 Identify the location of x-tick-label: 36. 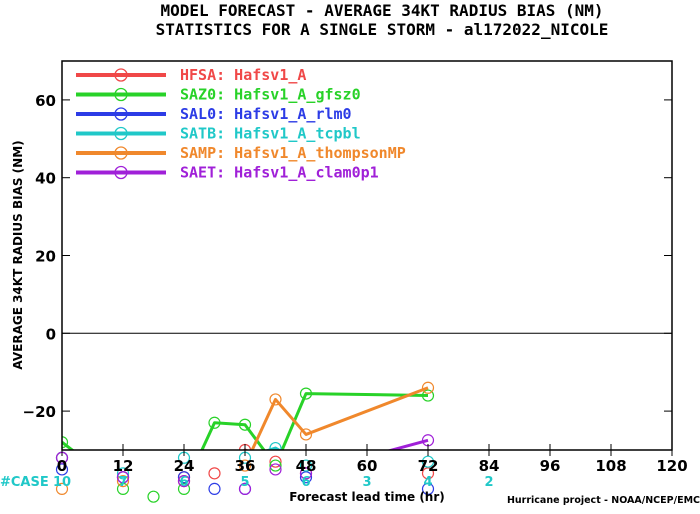
(245, 466).